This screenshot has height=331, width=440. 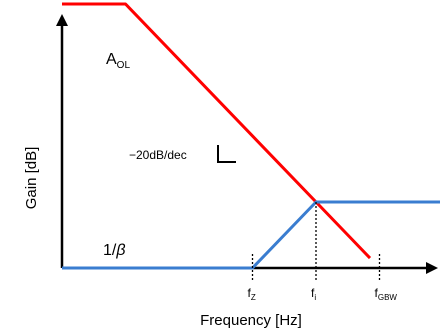 I want to click on slope-label: −20dB/dec, so click(x=158, y=155).